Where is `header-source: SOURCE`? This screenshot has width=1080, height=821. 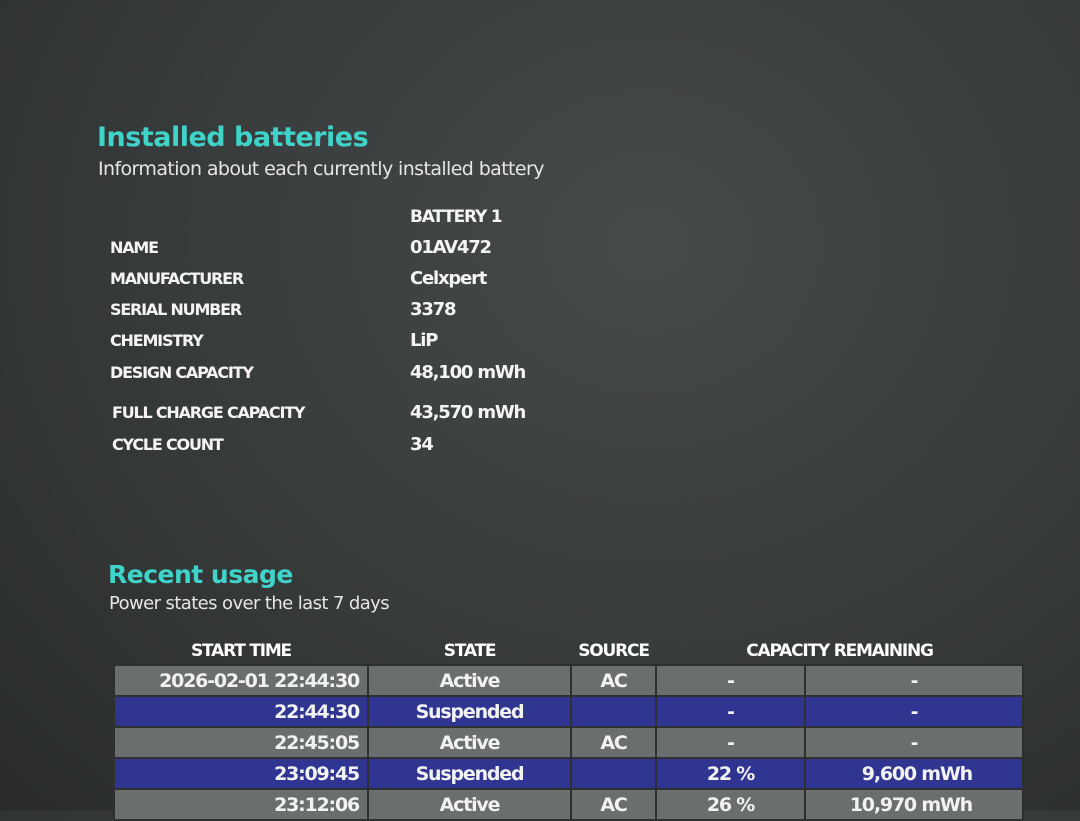
header-source: SOURCE is located at coordinates (614, 651).